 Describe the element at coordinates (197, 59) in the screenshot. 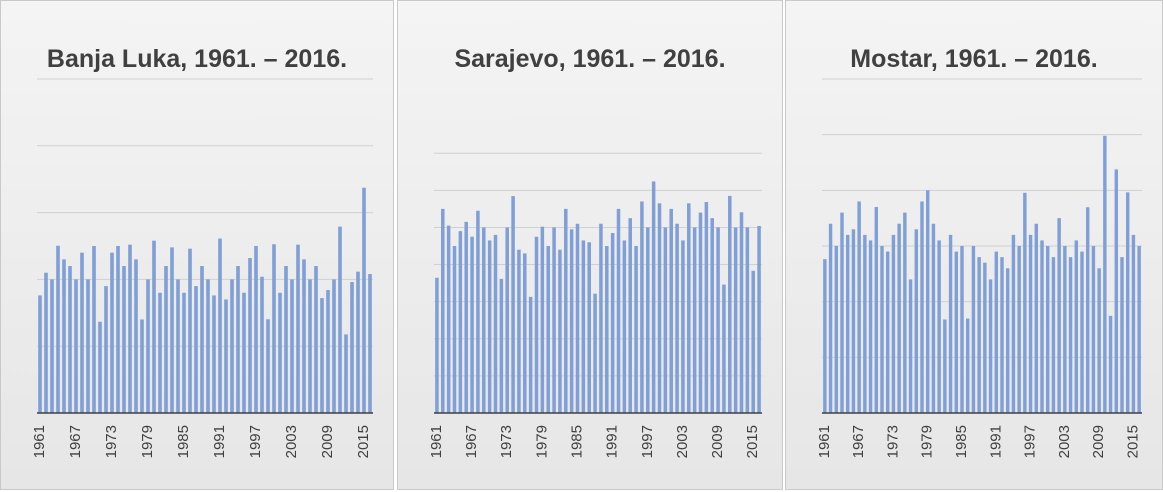

I see `chart-title: Banja Luka, 1961. – 2016.` at that location.